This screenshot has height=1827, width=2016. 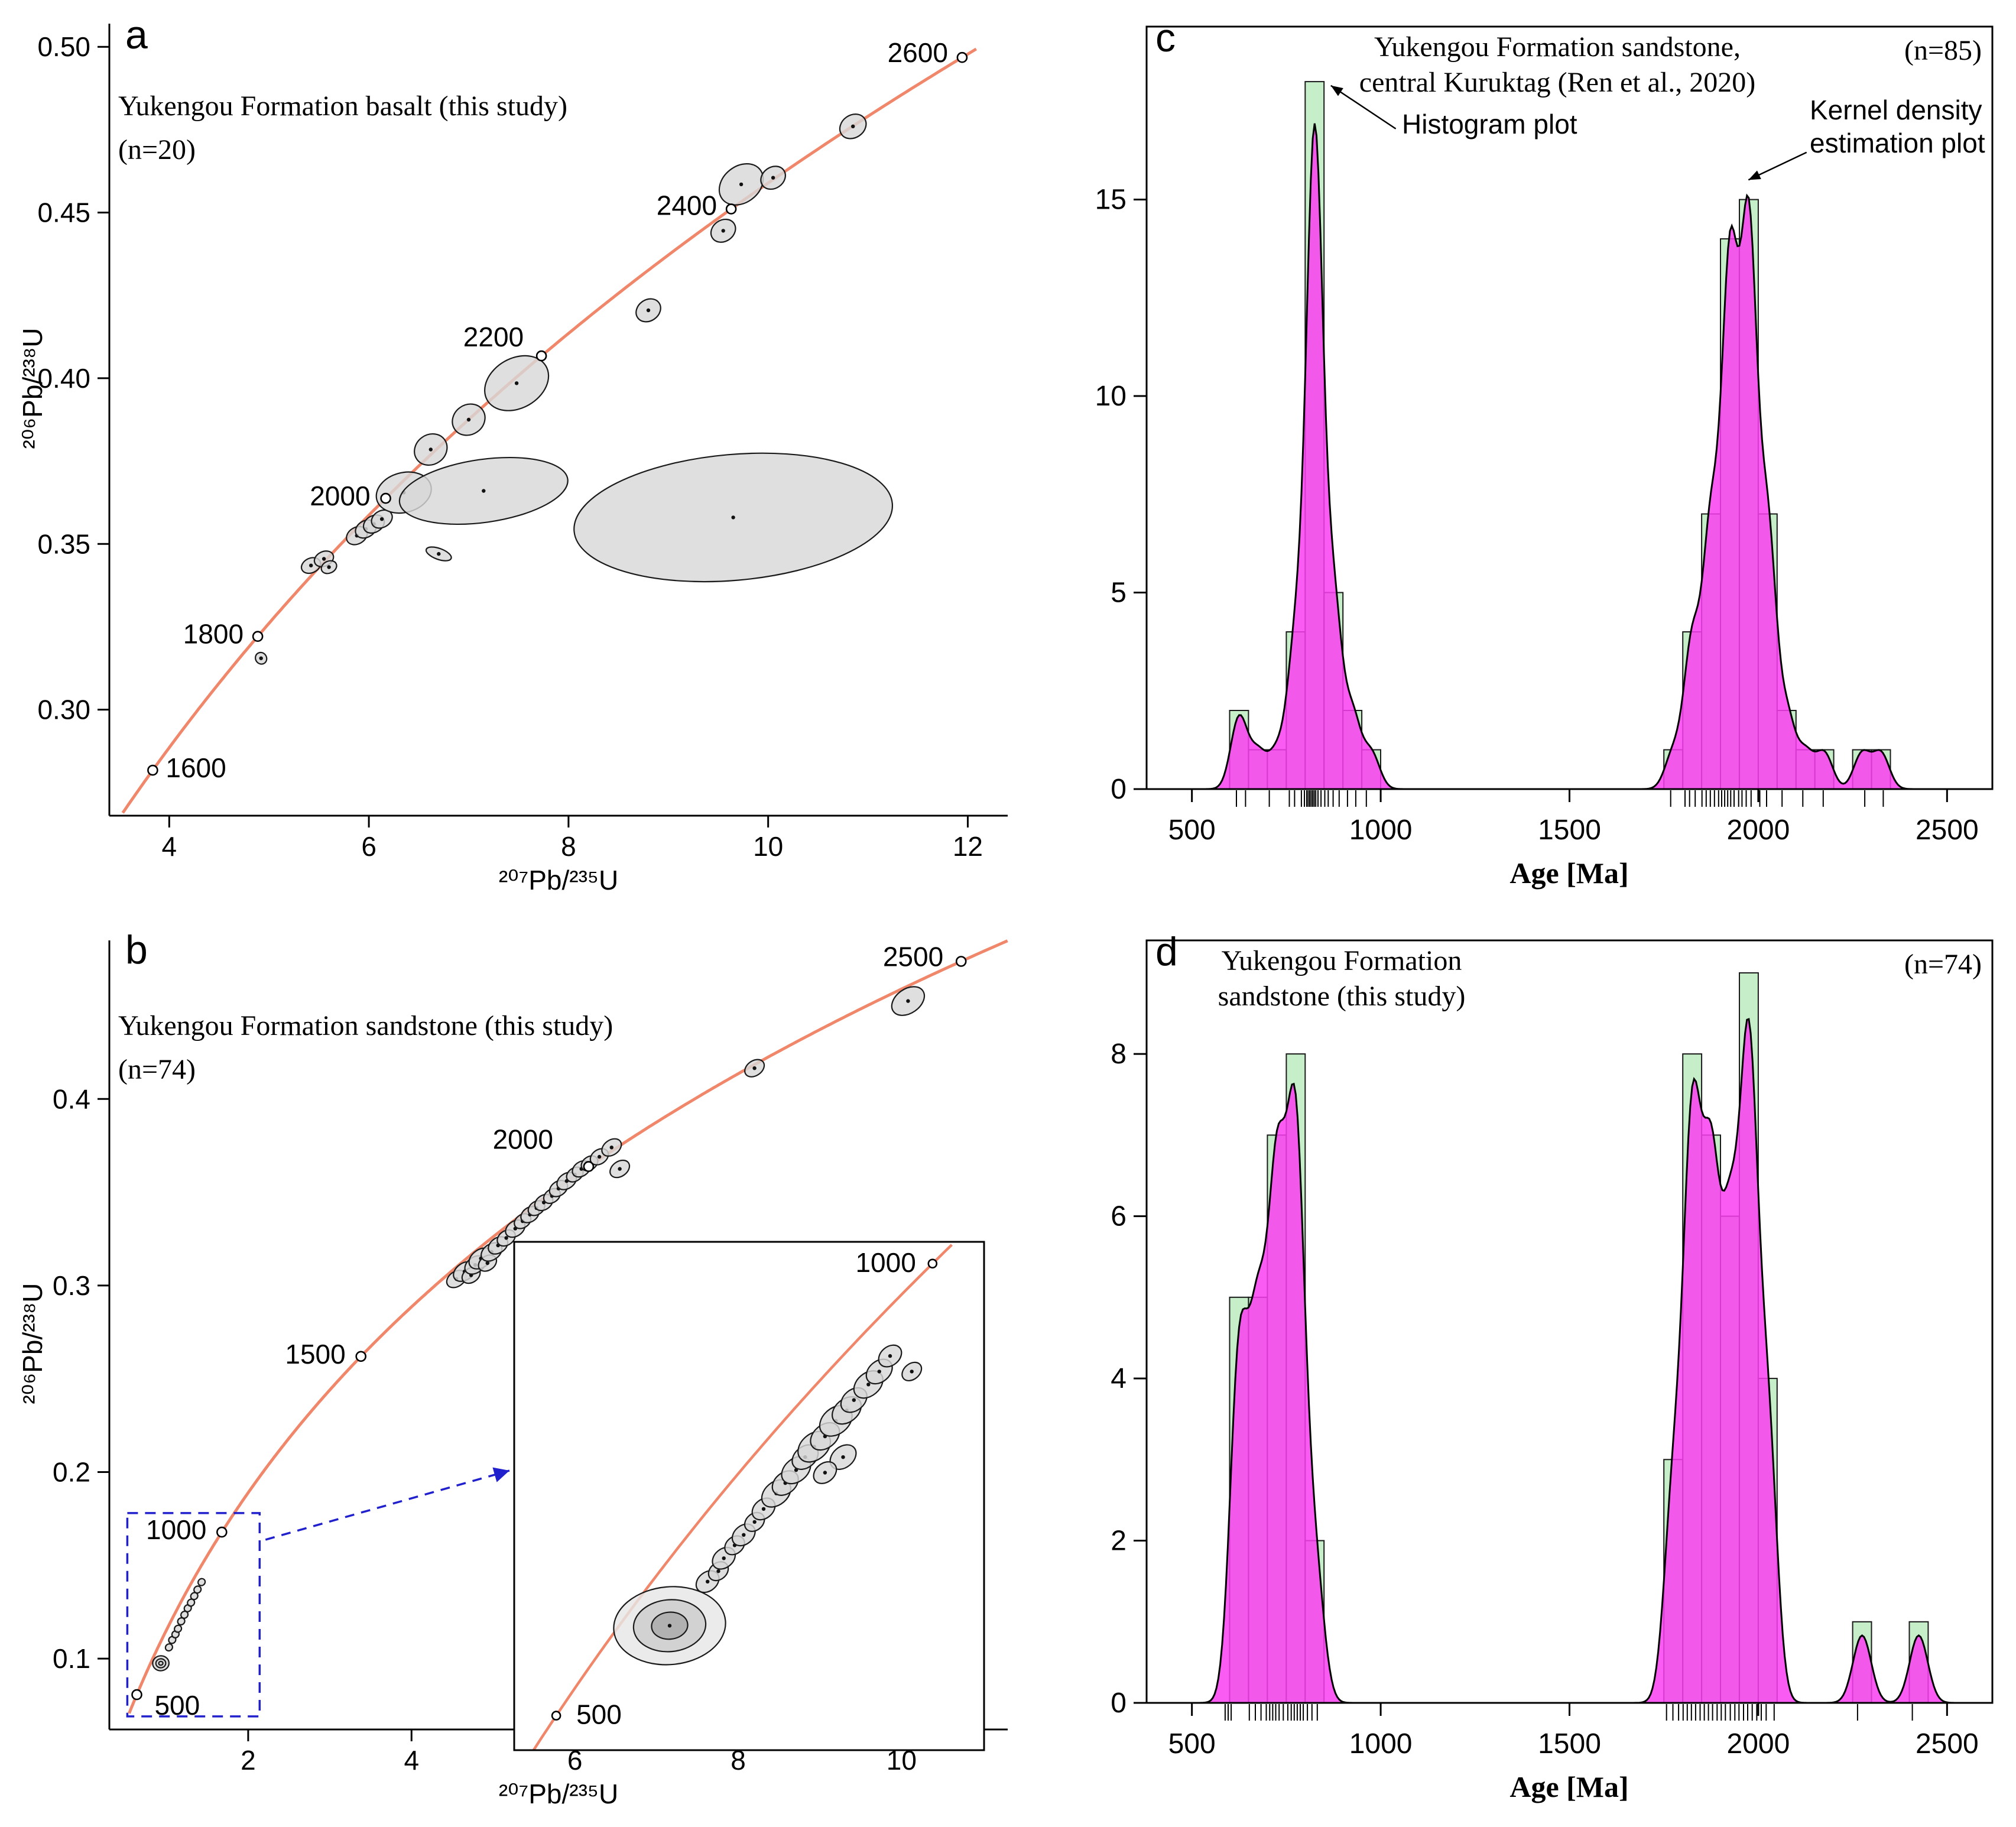 I want to click on kde-annotation-line2: estimation plot, so click(x=1898, y=143).